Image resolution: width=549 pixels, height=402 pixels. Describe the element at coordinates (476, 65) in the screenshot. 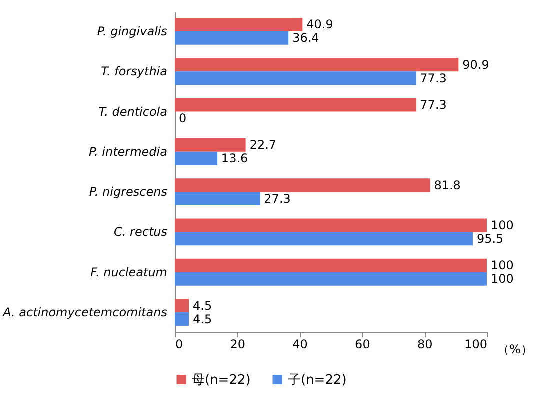

I see `data-label: 90.9` at that location.